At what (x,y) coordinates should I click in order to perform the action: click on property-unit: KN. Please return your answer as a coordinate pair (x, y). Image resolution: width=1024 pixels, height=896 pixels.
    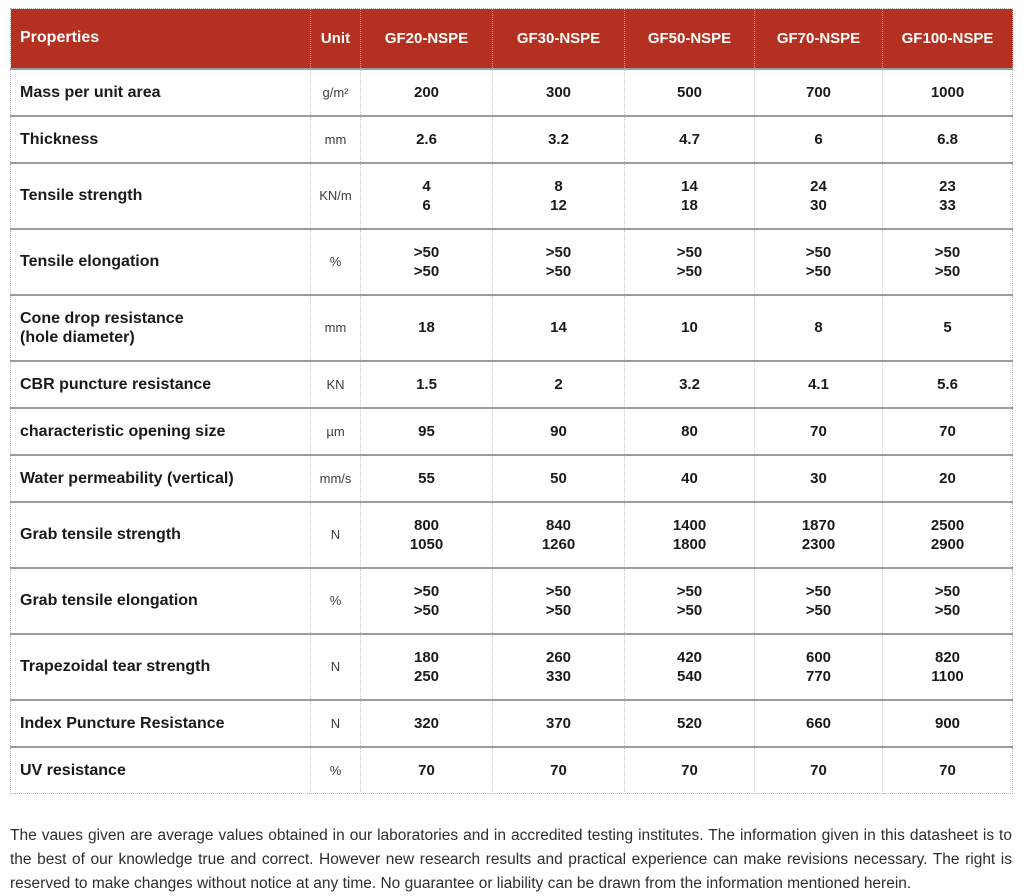
    Looking at the image, I should click on (335, 383).